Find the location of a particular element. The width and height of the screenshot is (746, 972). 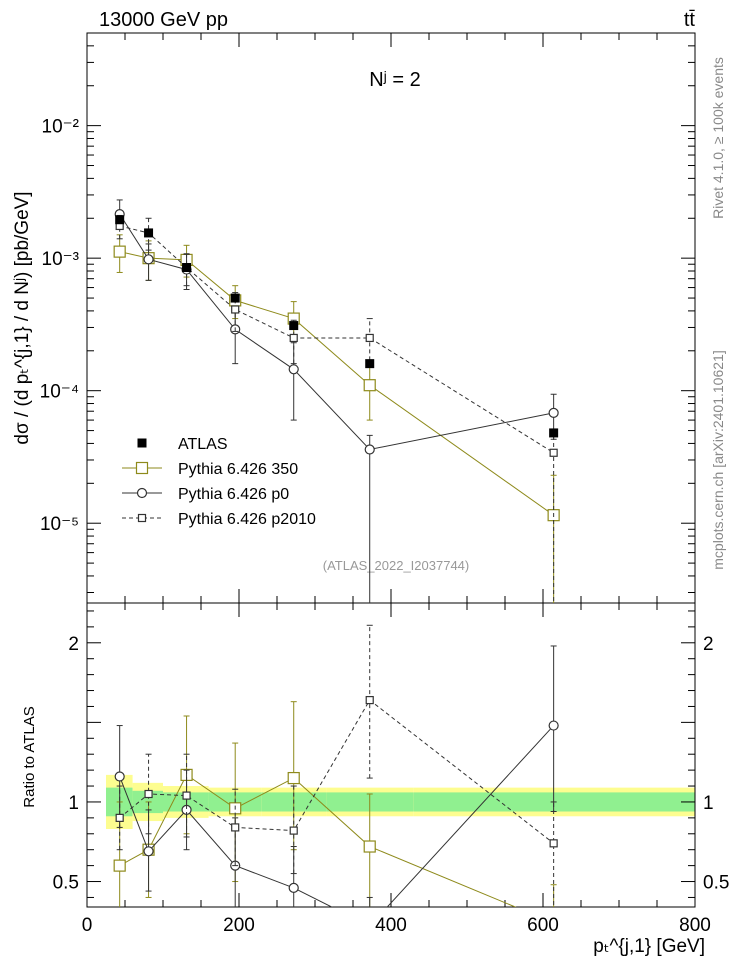

ratio-ytick-label-right: 2 is located at coordinates (708, 644).